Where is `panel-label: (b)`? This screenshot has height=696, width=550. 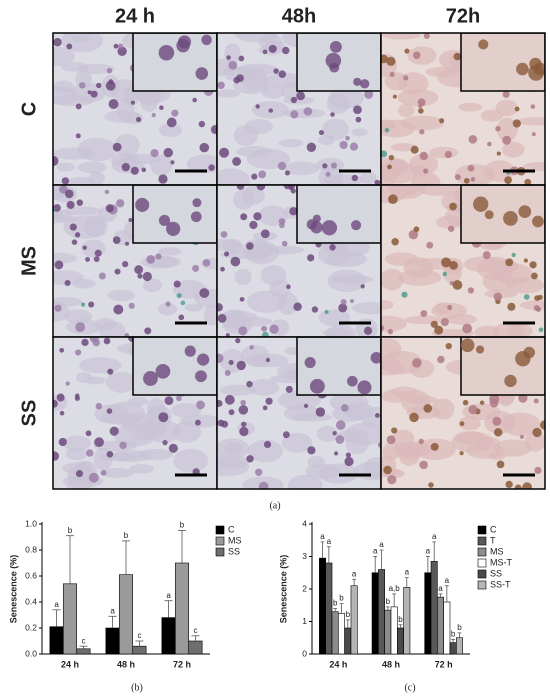 panel-label: (b) is located at coordinates (137, 687).